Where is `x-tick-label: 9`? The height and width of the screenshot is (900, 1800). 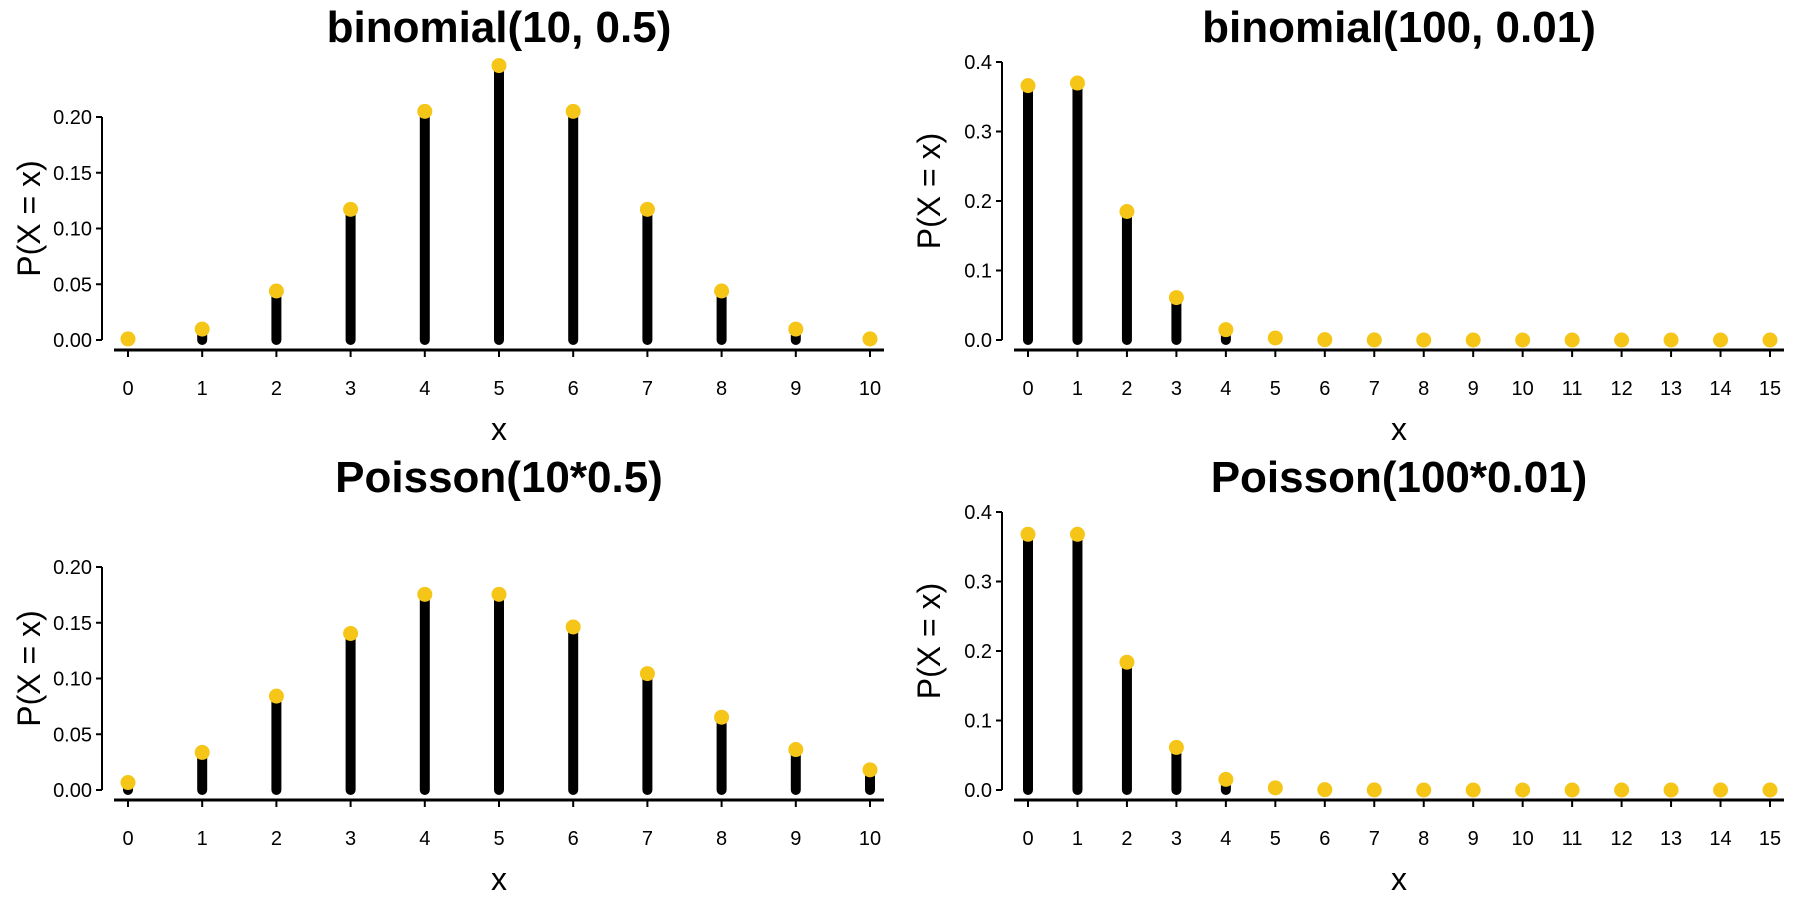
x-tick-label: 9 is located at coordinates (1473, 839).